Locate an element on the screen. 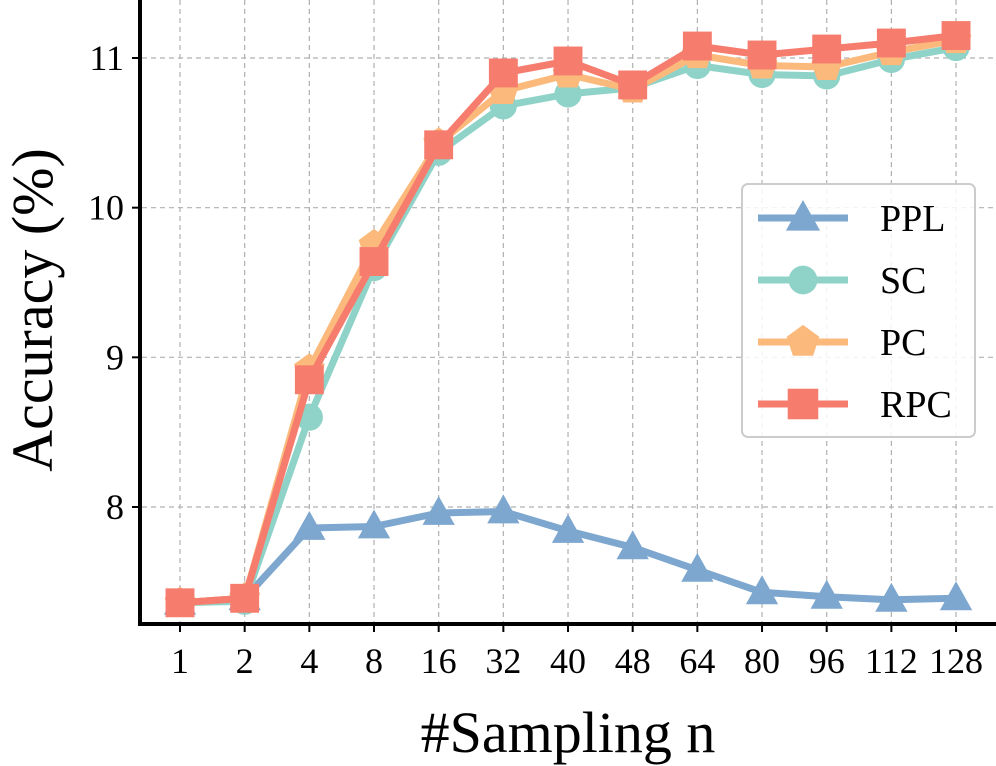 This screenshot has width=996, height=766. x-tick-label: 112 is located at coordinates (891, 661).